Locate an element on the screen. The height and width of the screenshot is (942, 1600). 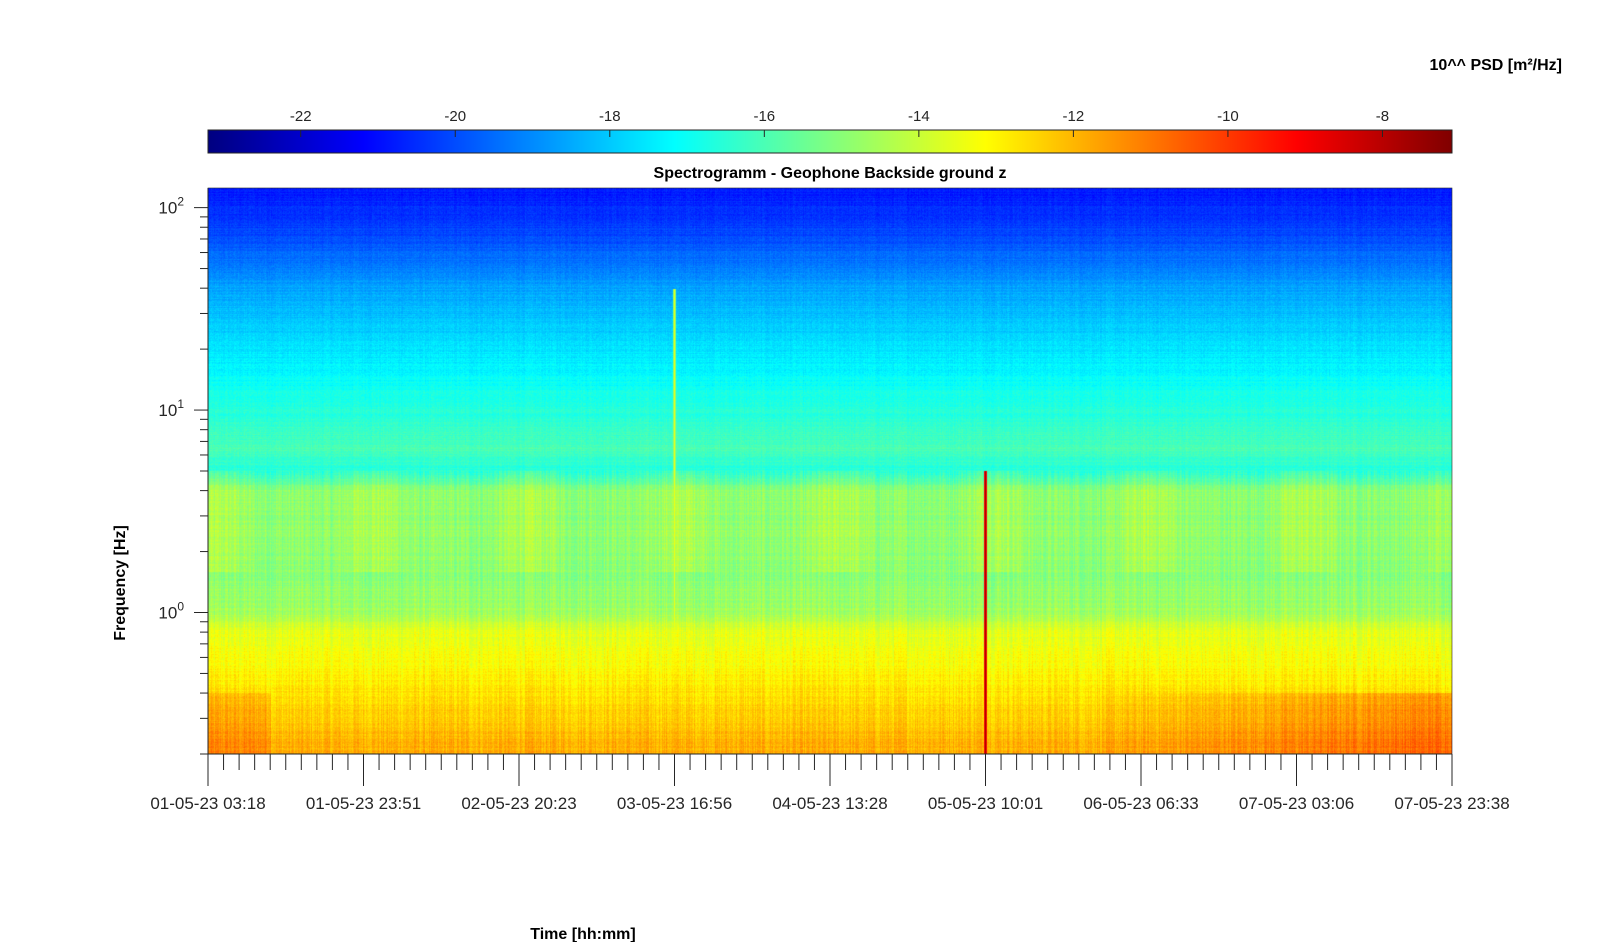
x-tick-label: 04-05-23 13:28 is located at coordinates (829, 803).